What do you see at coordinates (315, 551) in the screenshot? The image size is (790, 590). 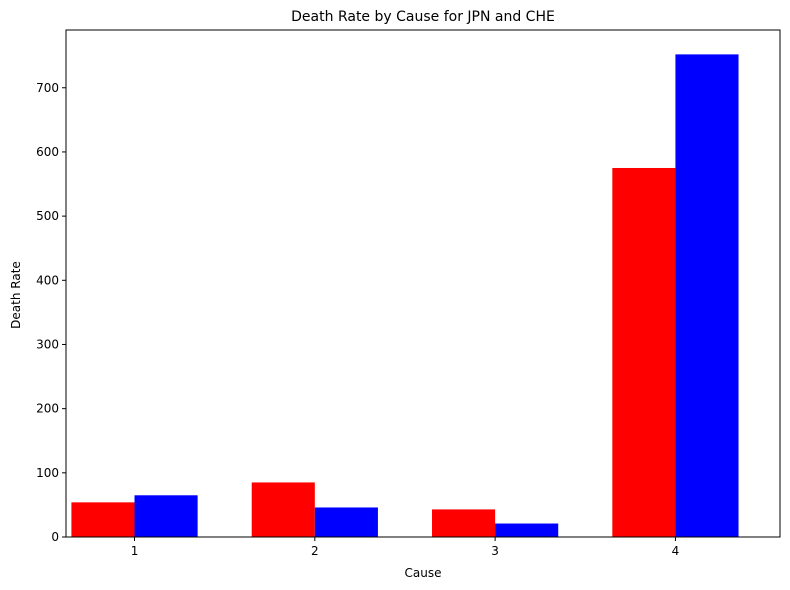 I see `x-tick-label: 2` at bounding box center [315, 551].